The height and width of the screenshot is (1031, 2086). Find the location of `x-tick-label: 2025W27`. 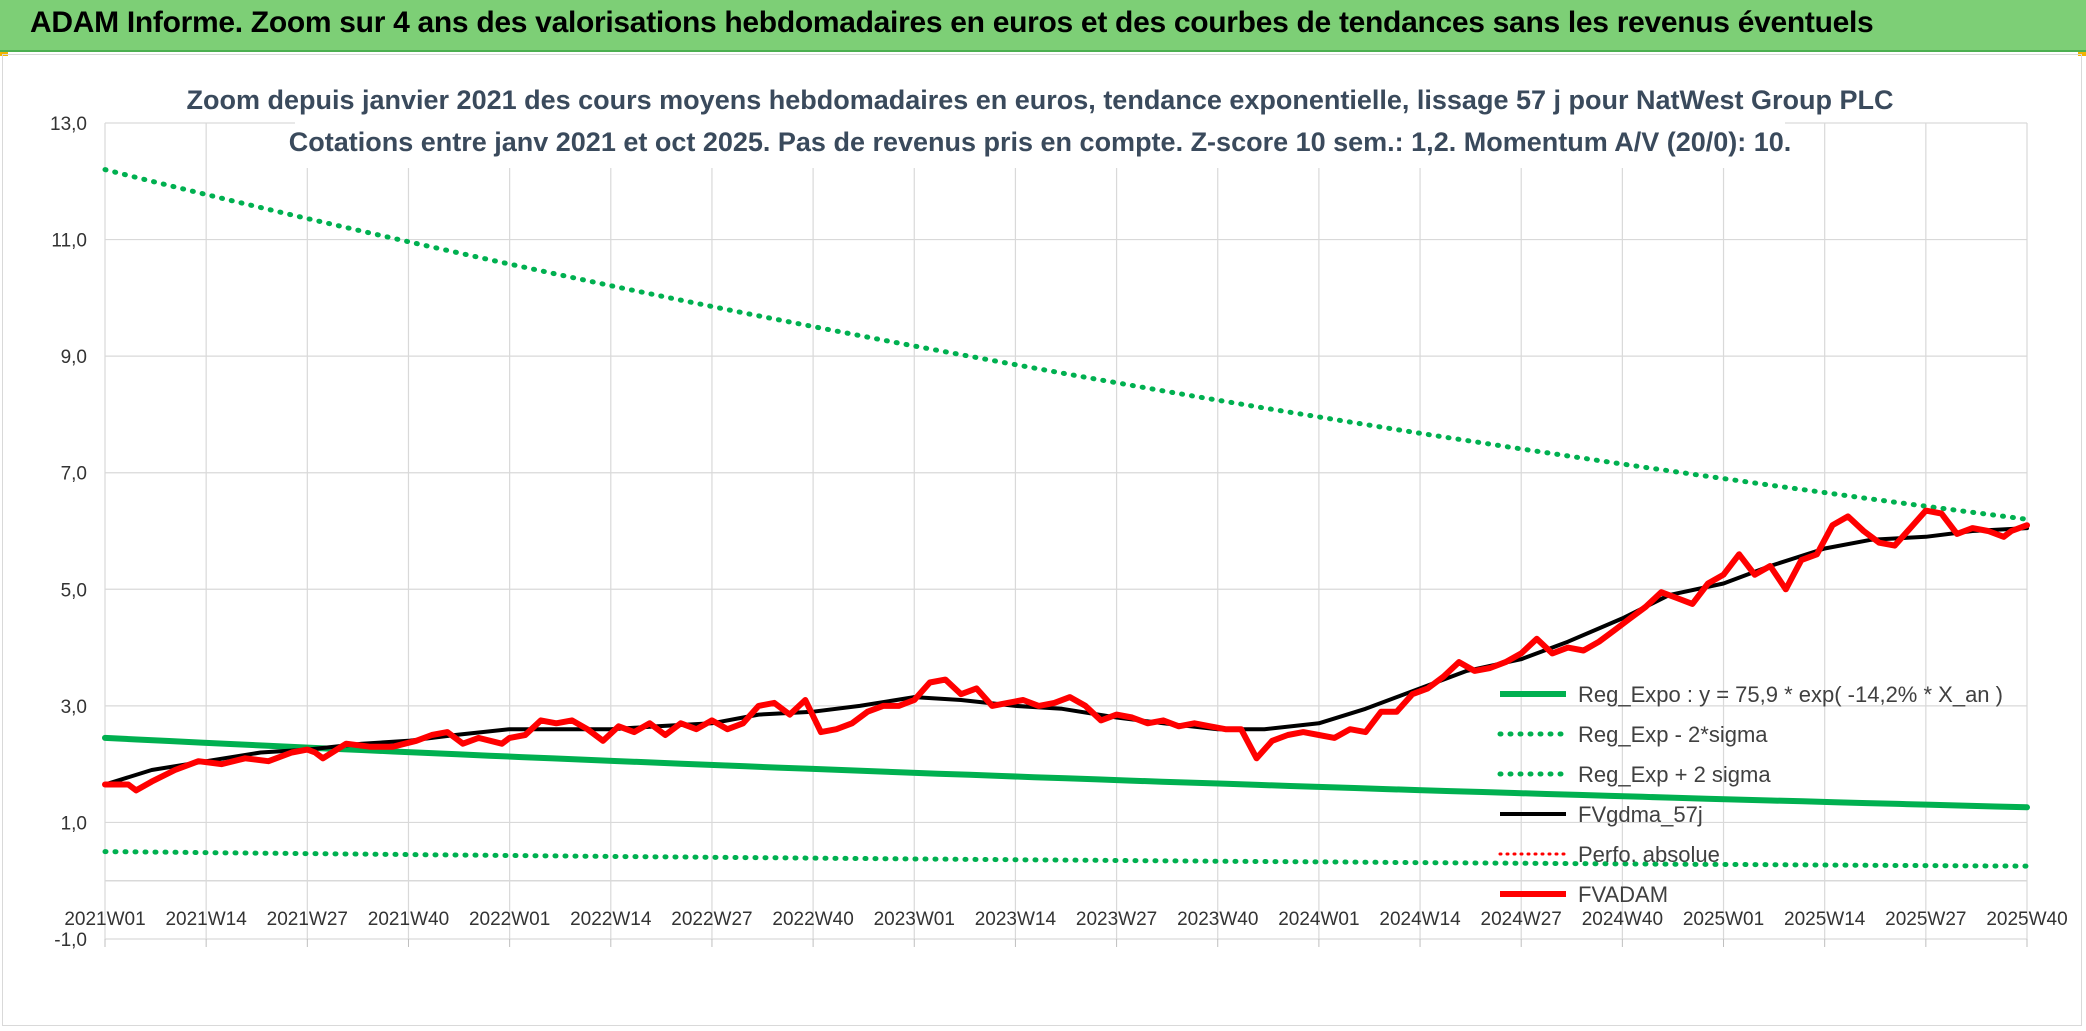

x-tick-label: 2025W27 is located at coordinates (1925, 919).